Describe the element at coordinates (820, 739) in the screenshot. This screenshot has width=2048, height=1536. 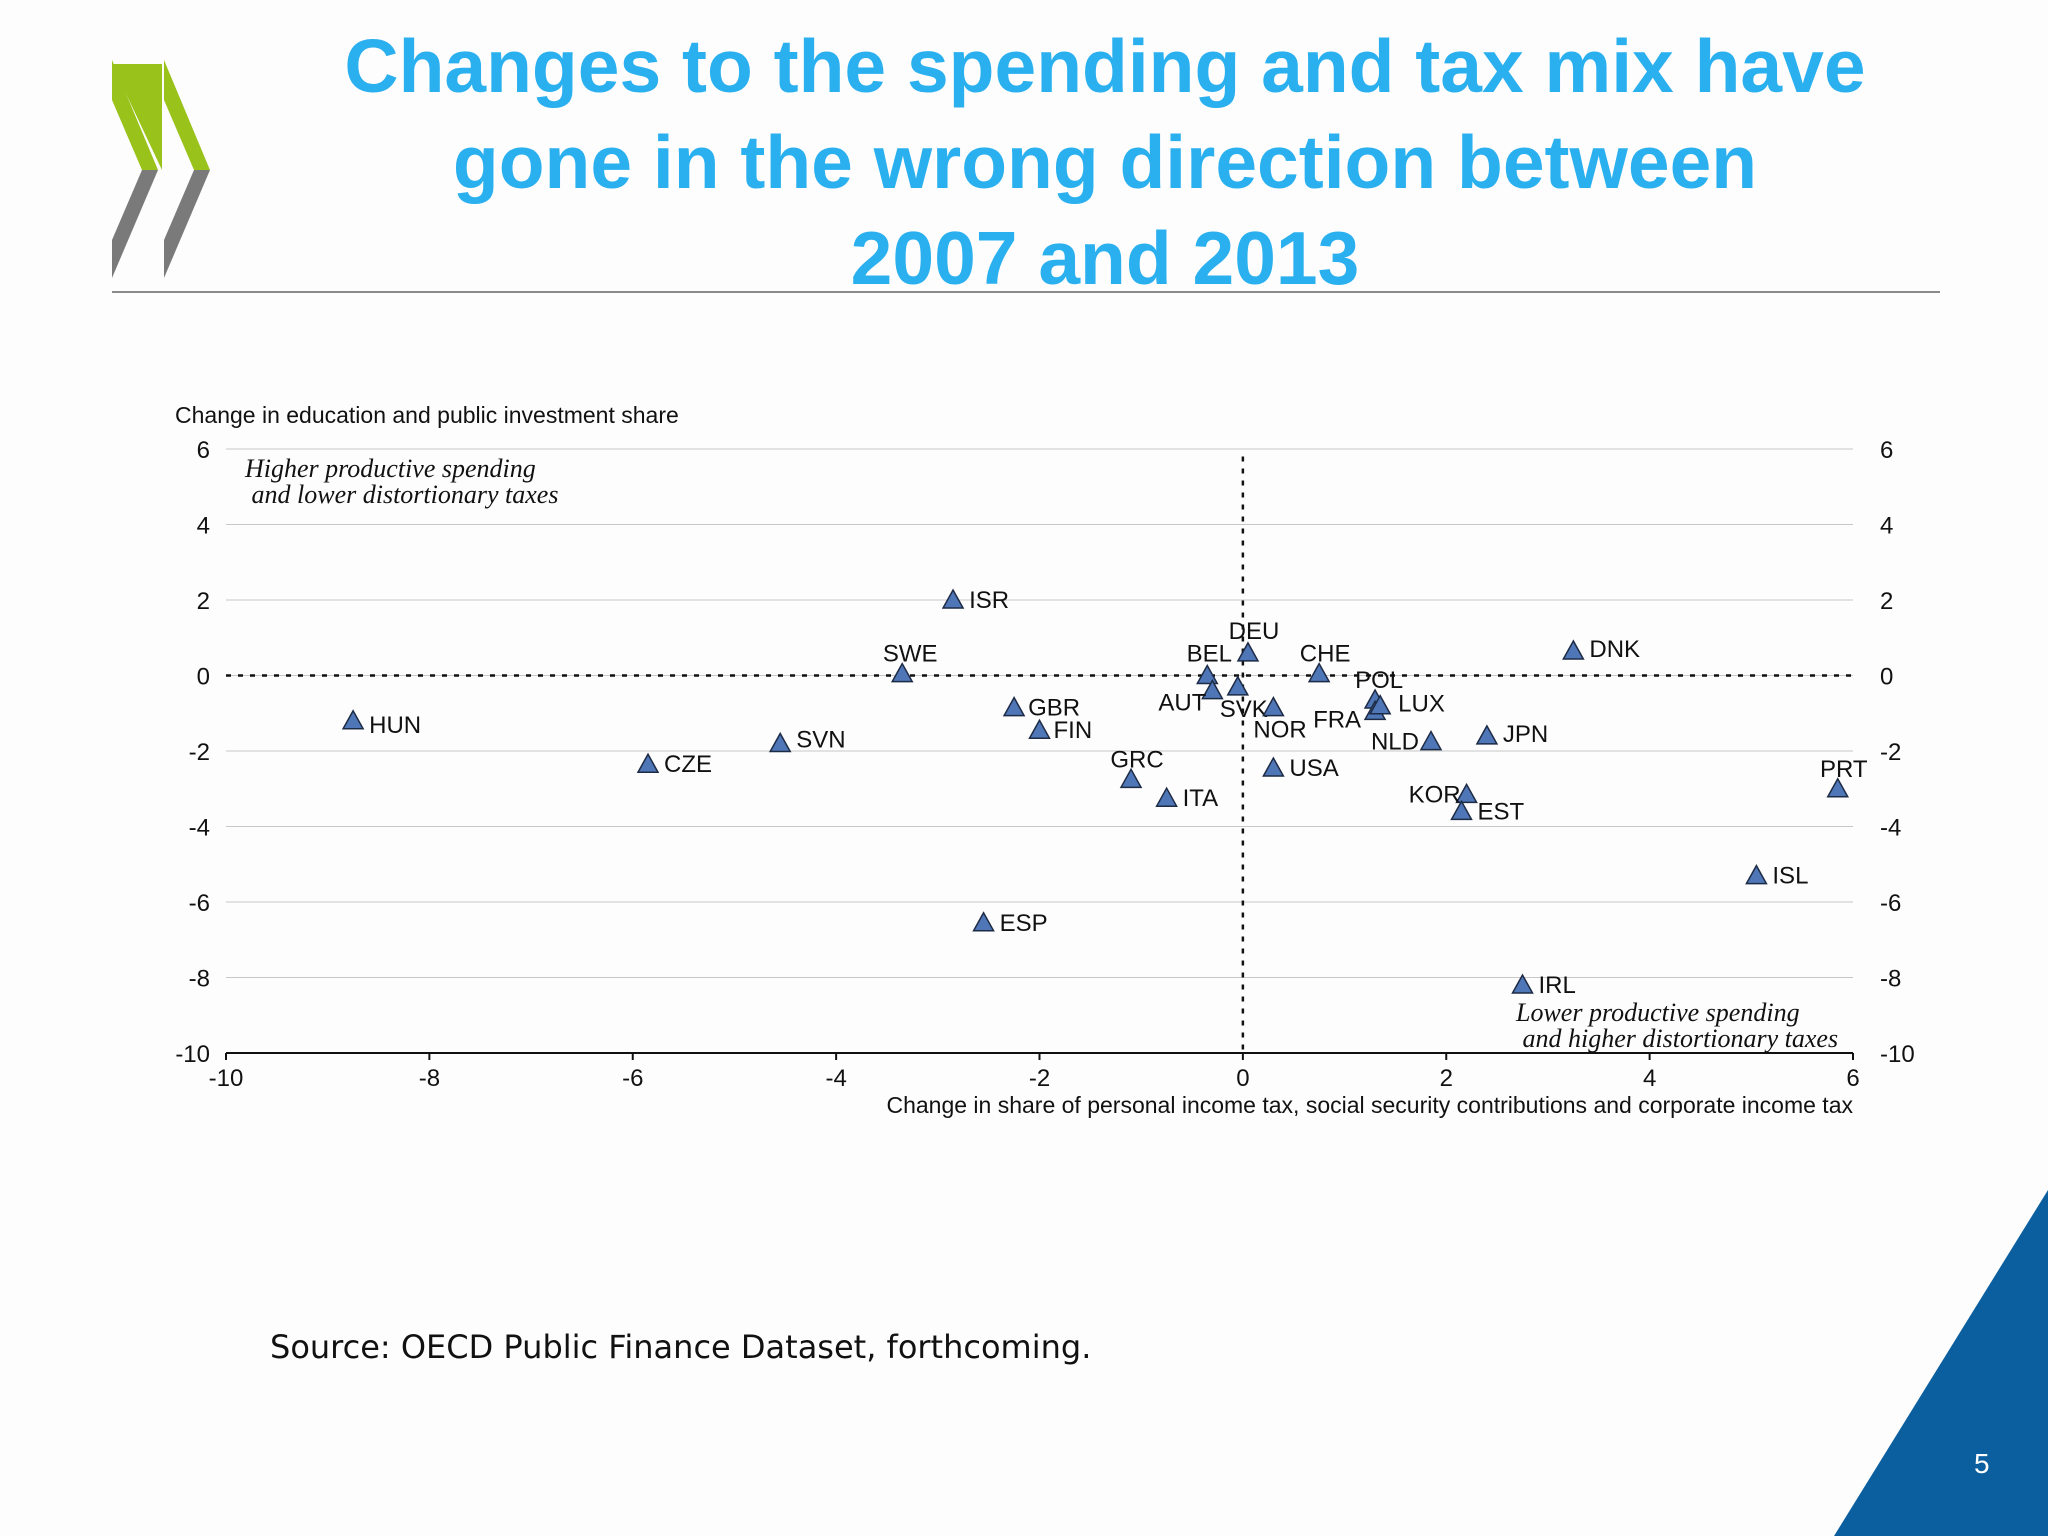
I see `point-label: SVN` at that location.